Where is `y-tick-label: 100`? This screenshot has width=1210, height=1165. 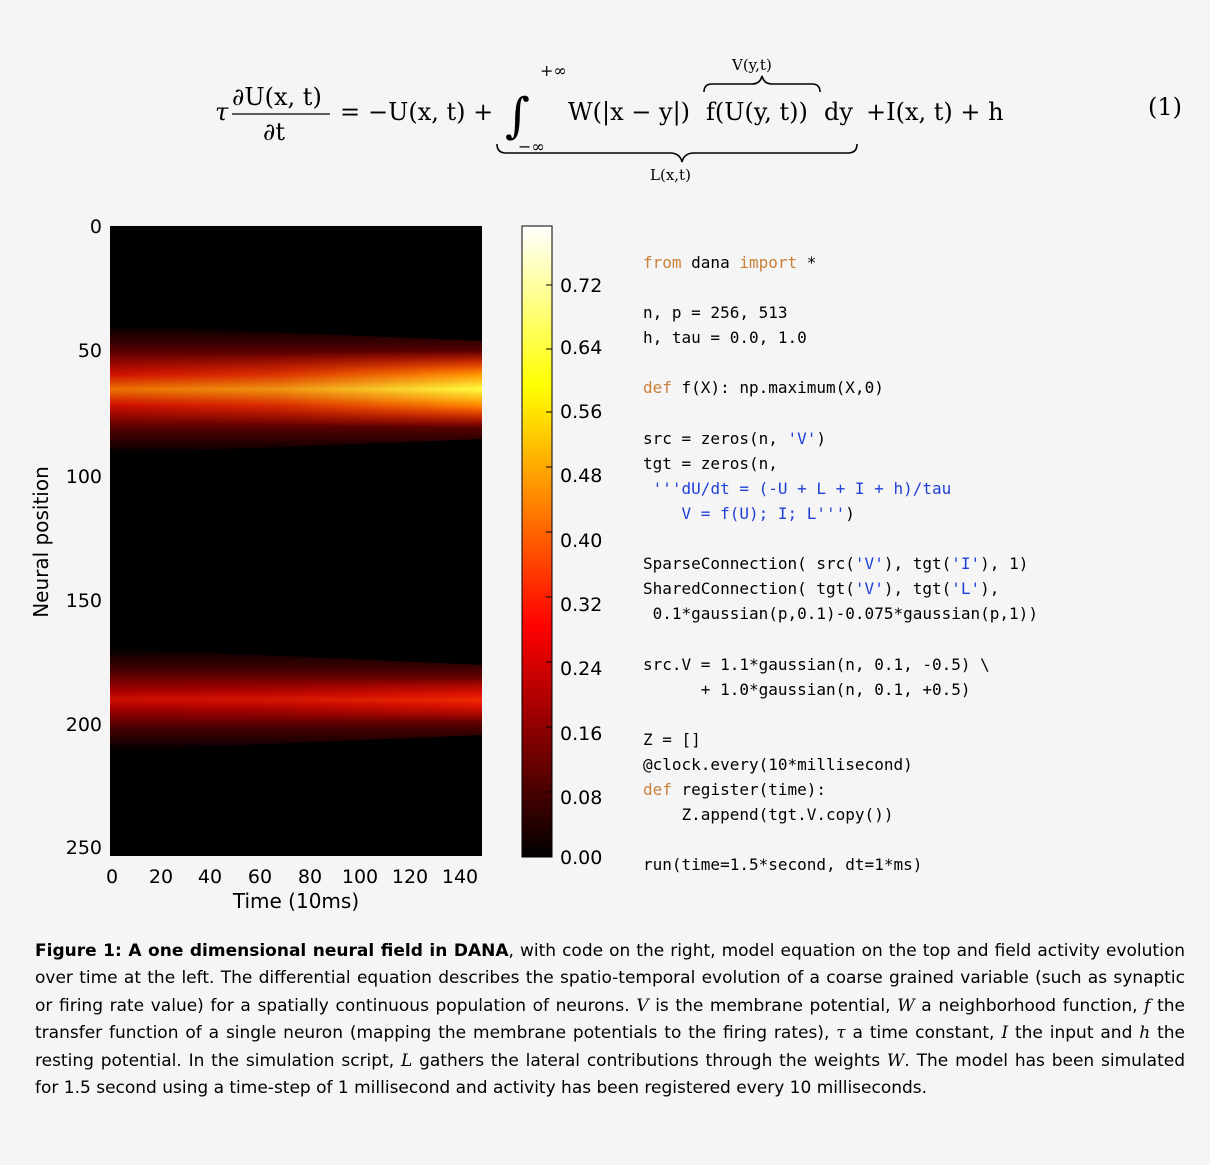 y-tick-label: 100 is located at coordinates (84, 477).